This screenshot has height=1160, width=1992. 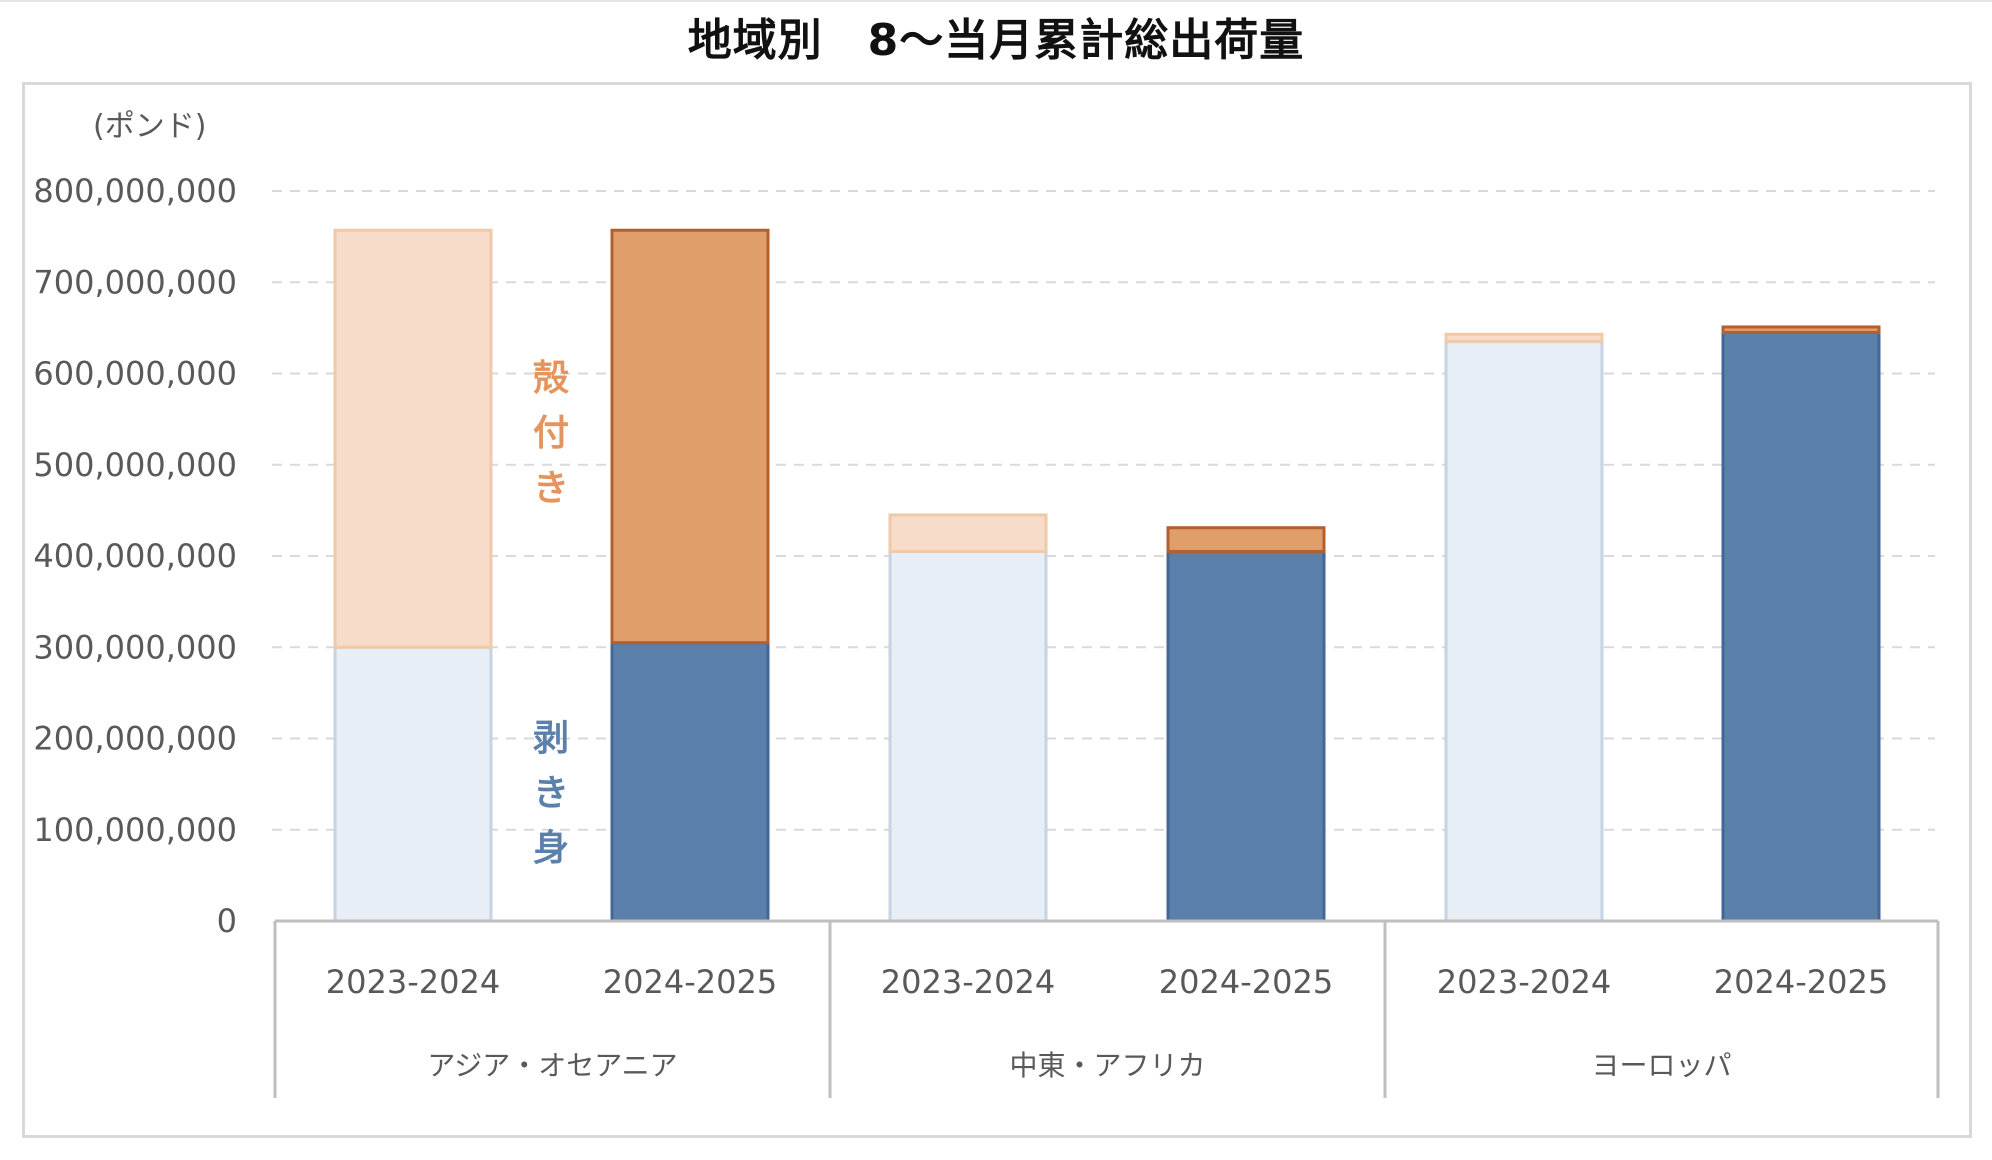 I want to click on y-unit-label: (ポンド), so click(x=149, y=126).